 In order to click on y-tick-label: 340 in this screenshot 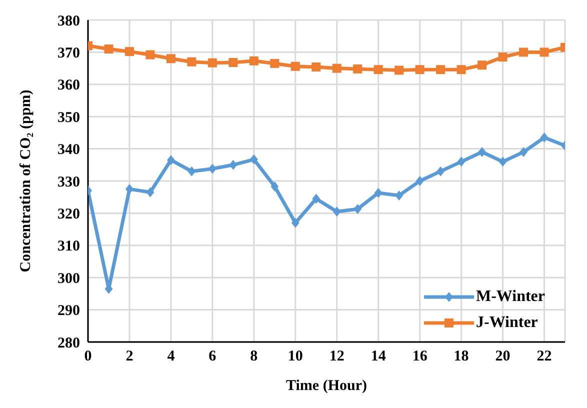, I will do `click(69, 150)`.